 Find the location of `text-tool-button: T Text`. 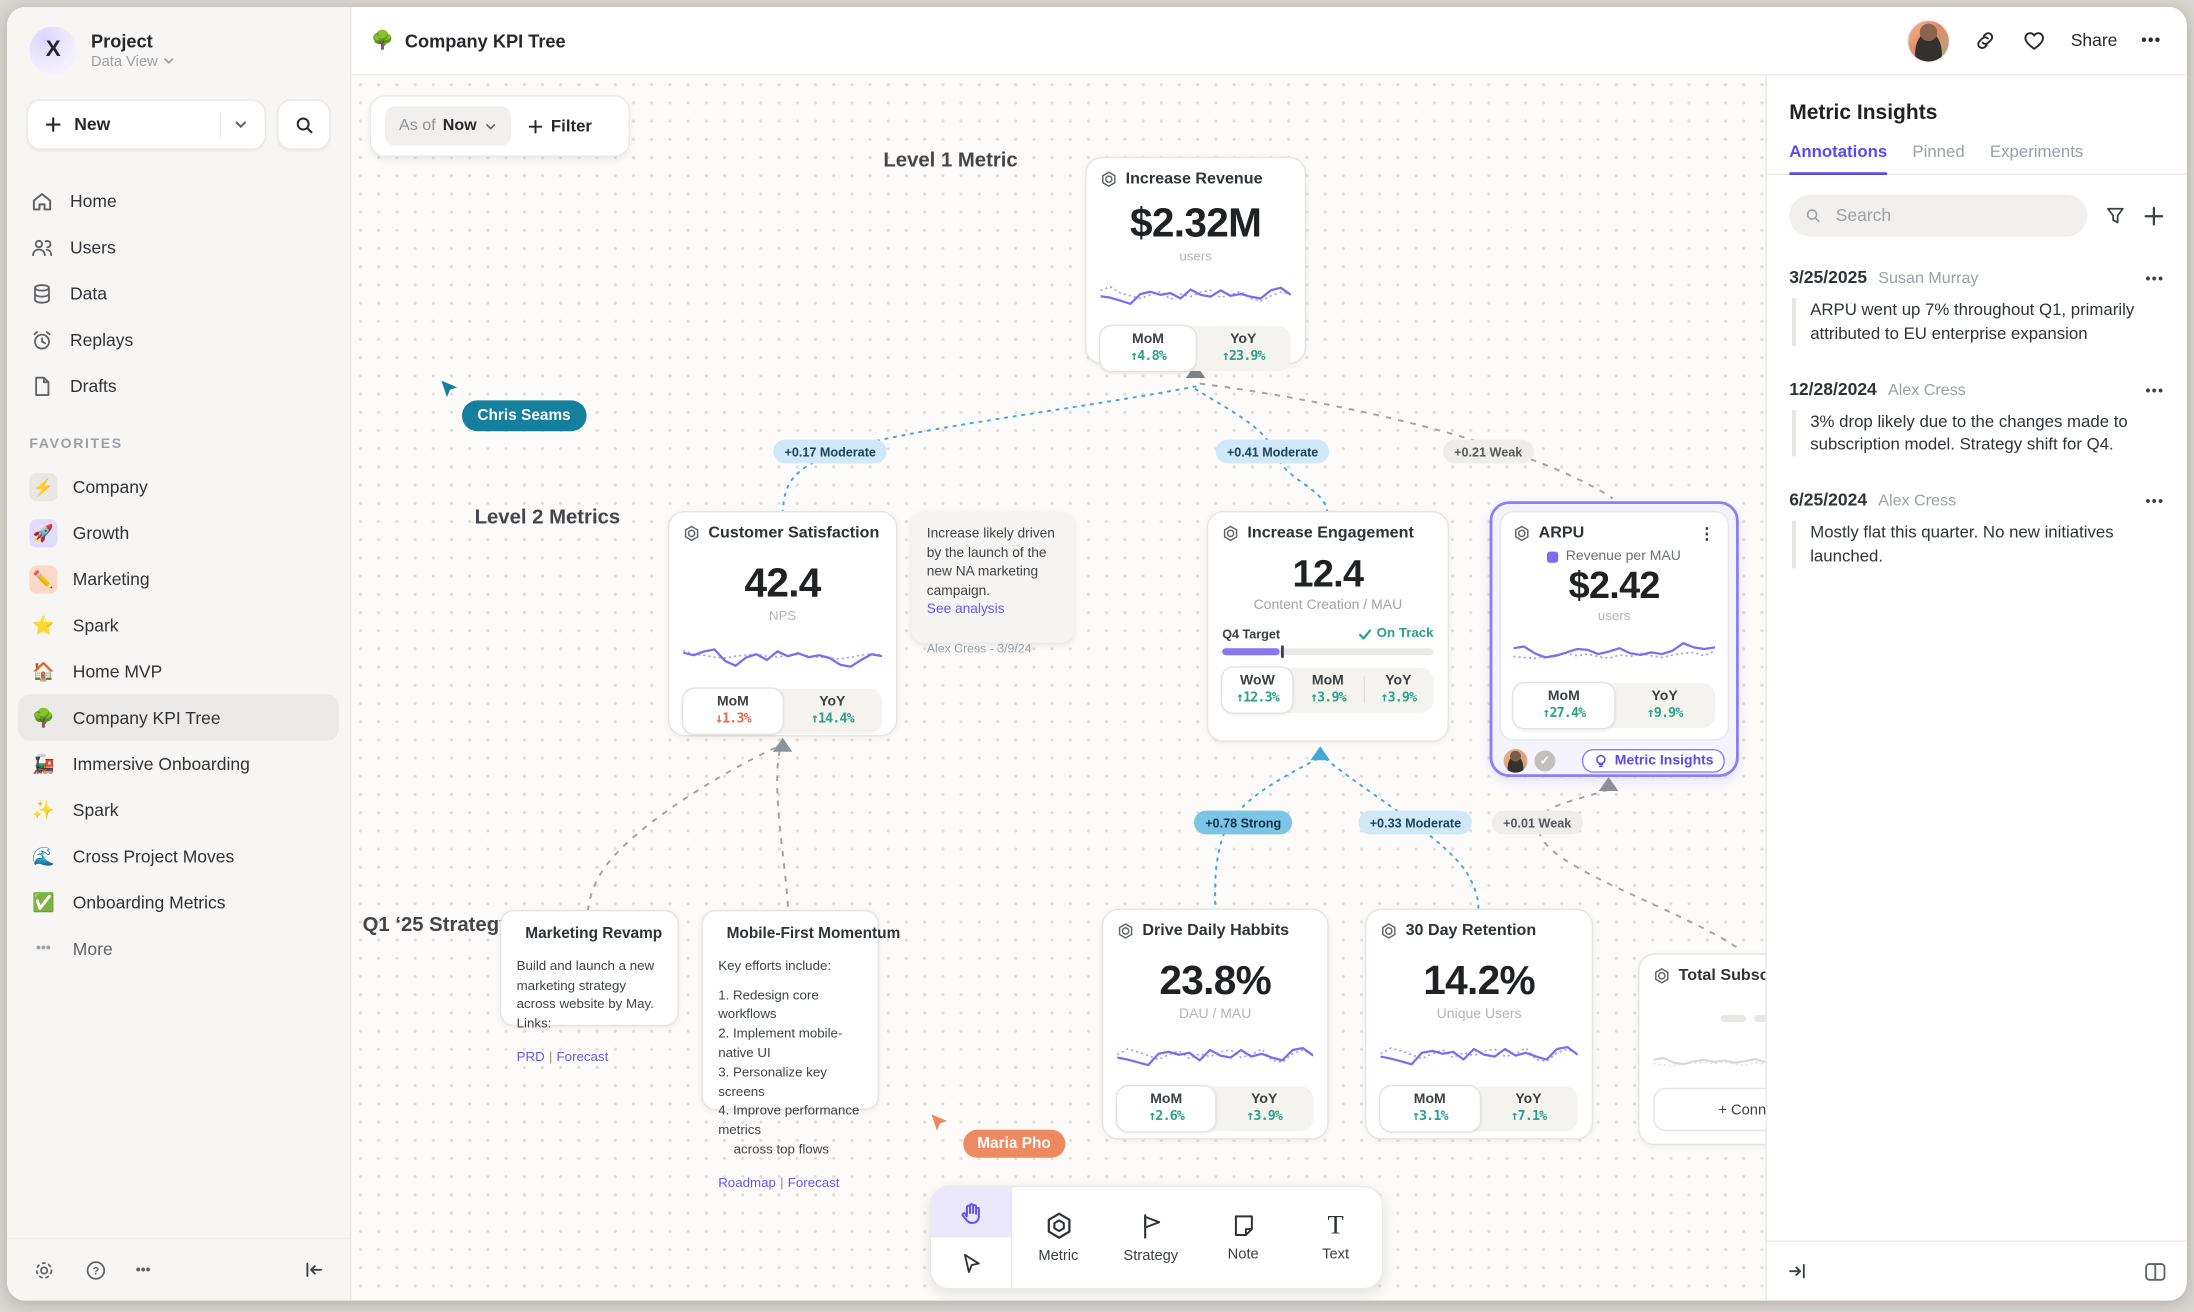

text-tool-button: T Text is located at coordinates (1336, 1237).